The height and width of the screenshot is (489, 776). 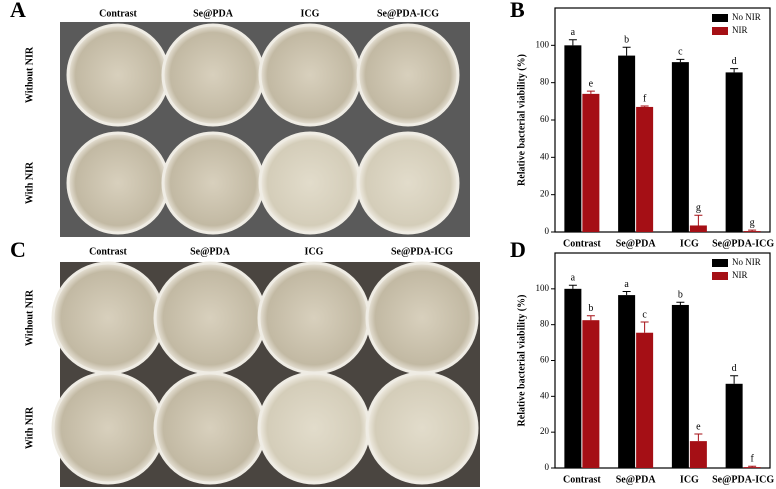 I want to click on panel-label: A, so click(x=18, y=11).